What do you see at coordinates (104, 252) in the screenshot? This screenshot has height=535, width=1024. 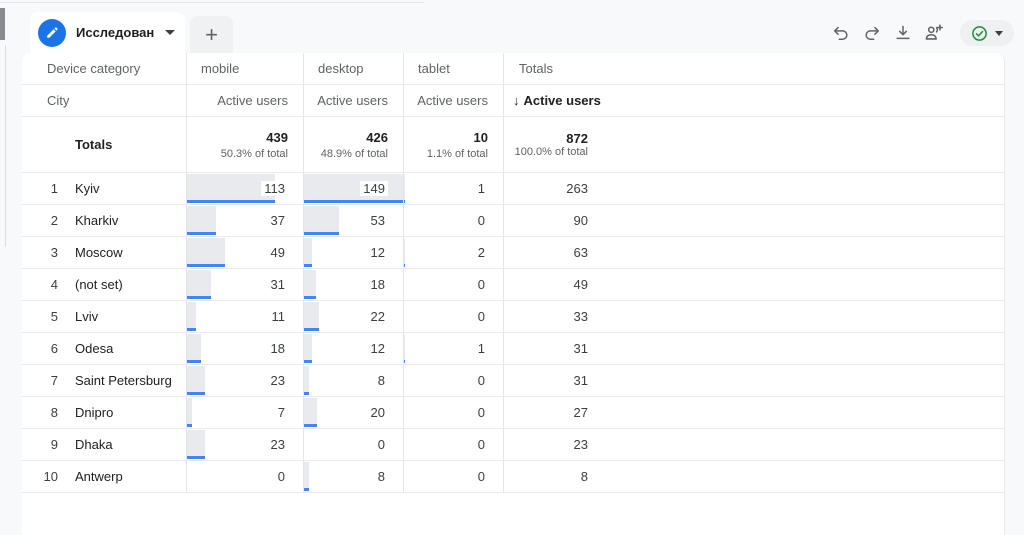 I see `city-cell: 3 Moscow` at bounding box center [104, 252].